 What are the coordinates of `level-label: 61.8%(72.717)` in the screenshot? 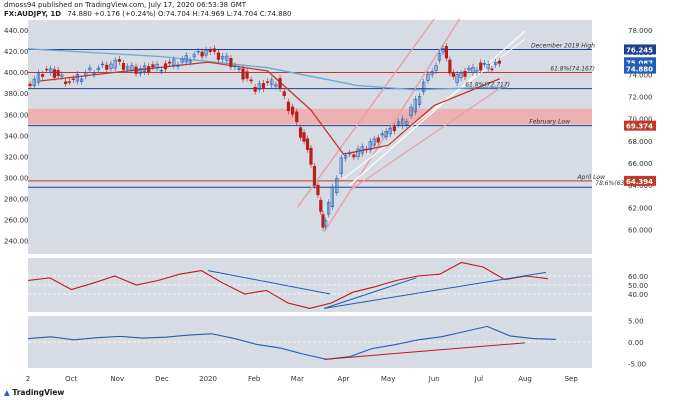 It's located at (487, 85).